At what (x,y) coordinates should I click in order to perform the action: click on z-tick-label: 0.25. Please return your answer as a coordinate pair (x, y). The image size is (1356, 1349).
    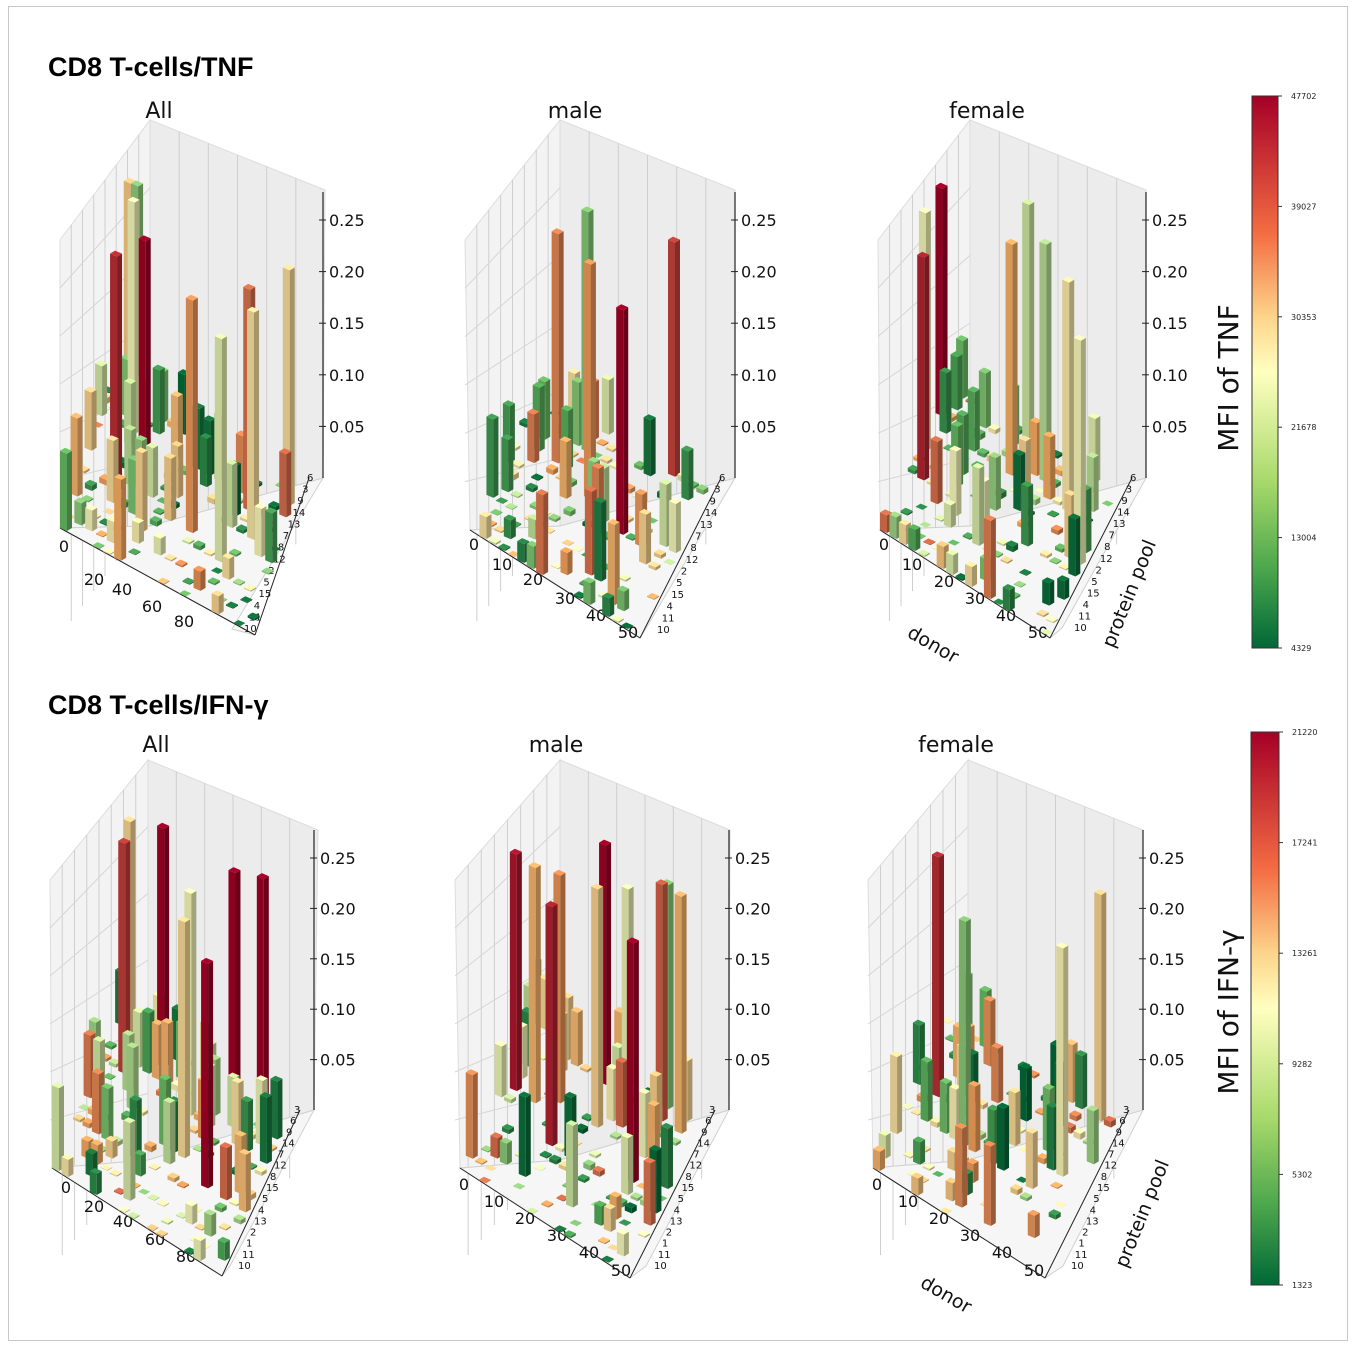
    Looking at the image, I should click on (338, 858).